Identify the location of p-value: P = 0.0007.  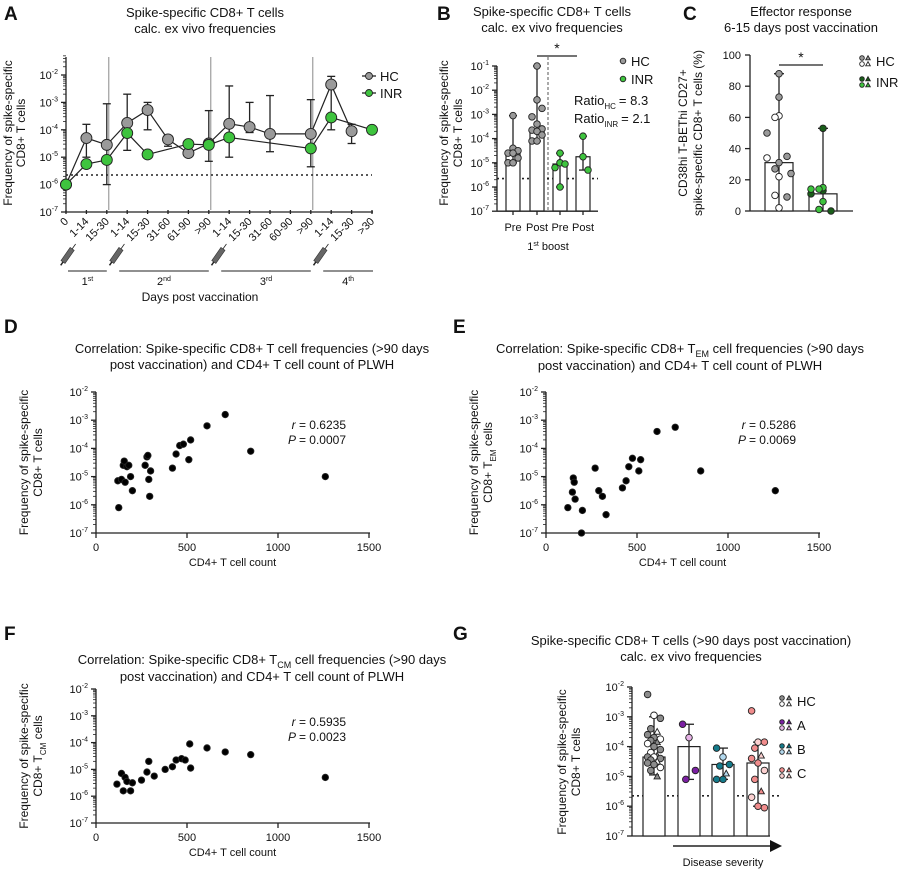
(317, 440).